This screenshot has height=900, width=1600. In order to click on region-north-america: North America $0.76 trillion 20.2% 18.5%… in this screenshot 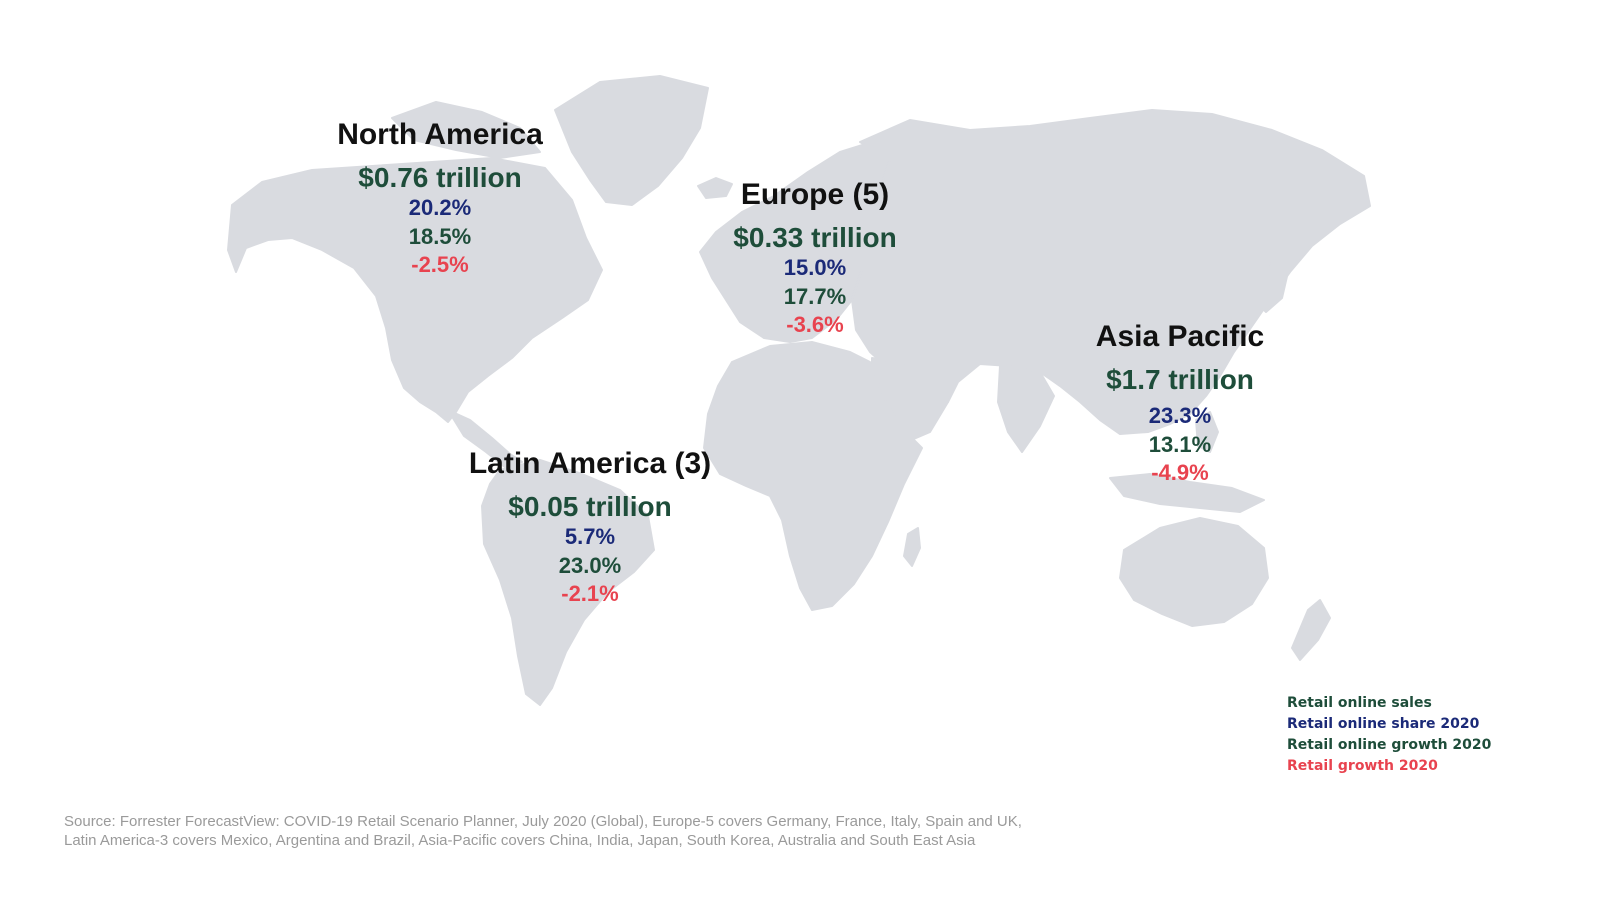, I will do `click(440, 199)`.